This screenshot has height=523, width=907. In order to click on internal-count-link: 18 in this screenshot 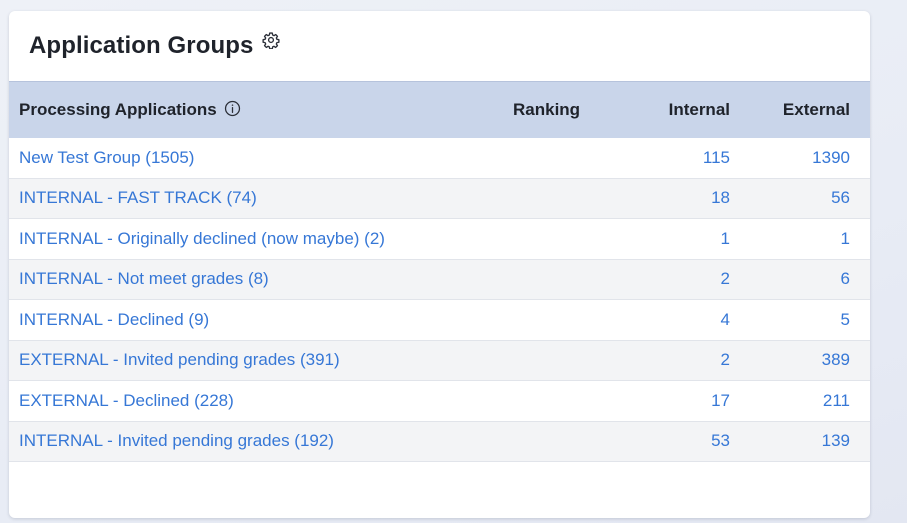, I will do `click(720, 198)`.